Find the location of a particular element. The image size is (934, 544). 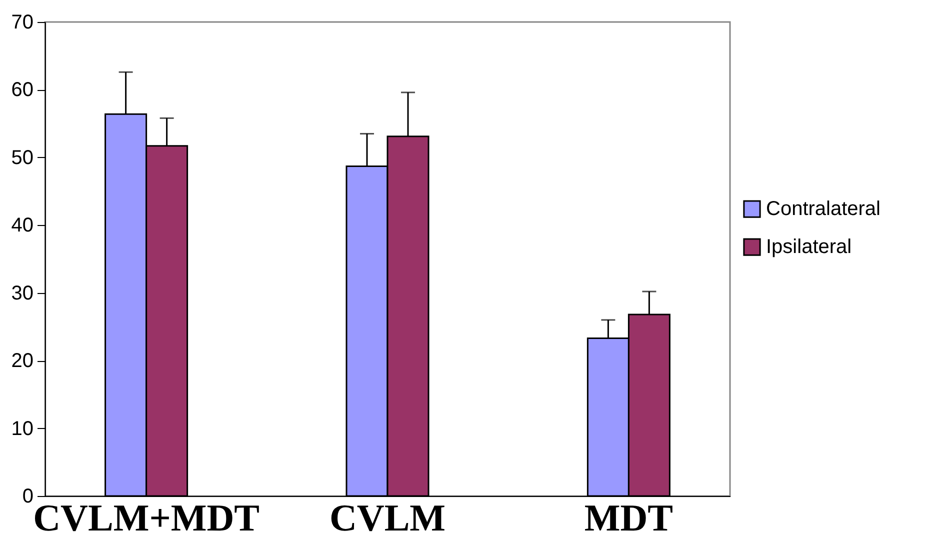

legend-label: Ipsilateral is located at coordinates (809, 247).